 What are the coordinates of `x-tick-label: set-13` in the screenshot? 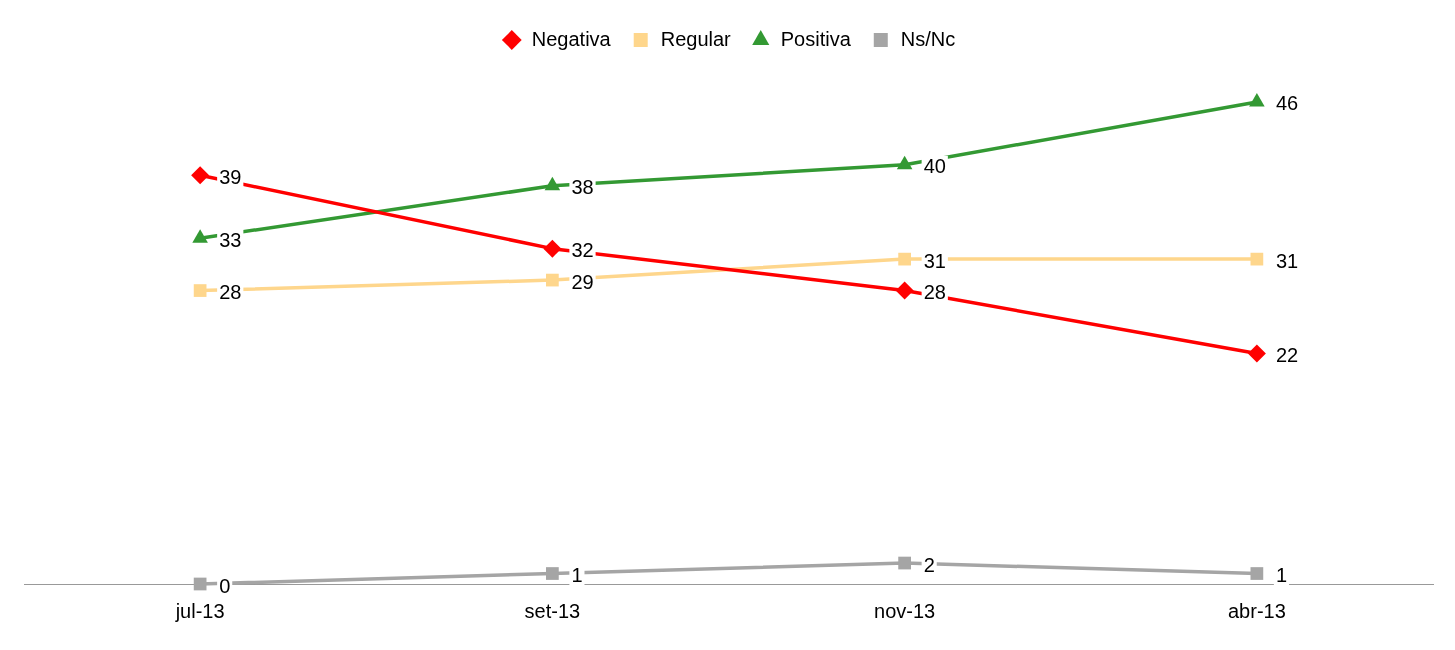 It's located at (552, 610).